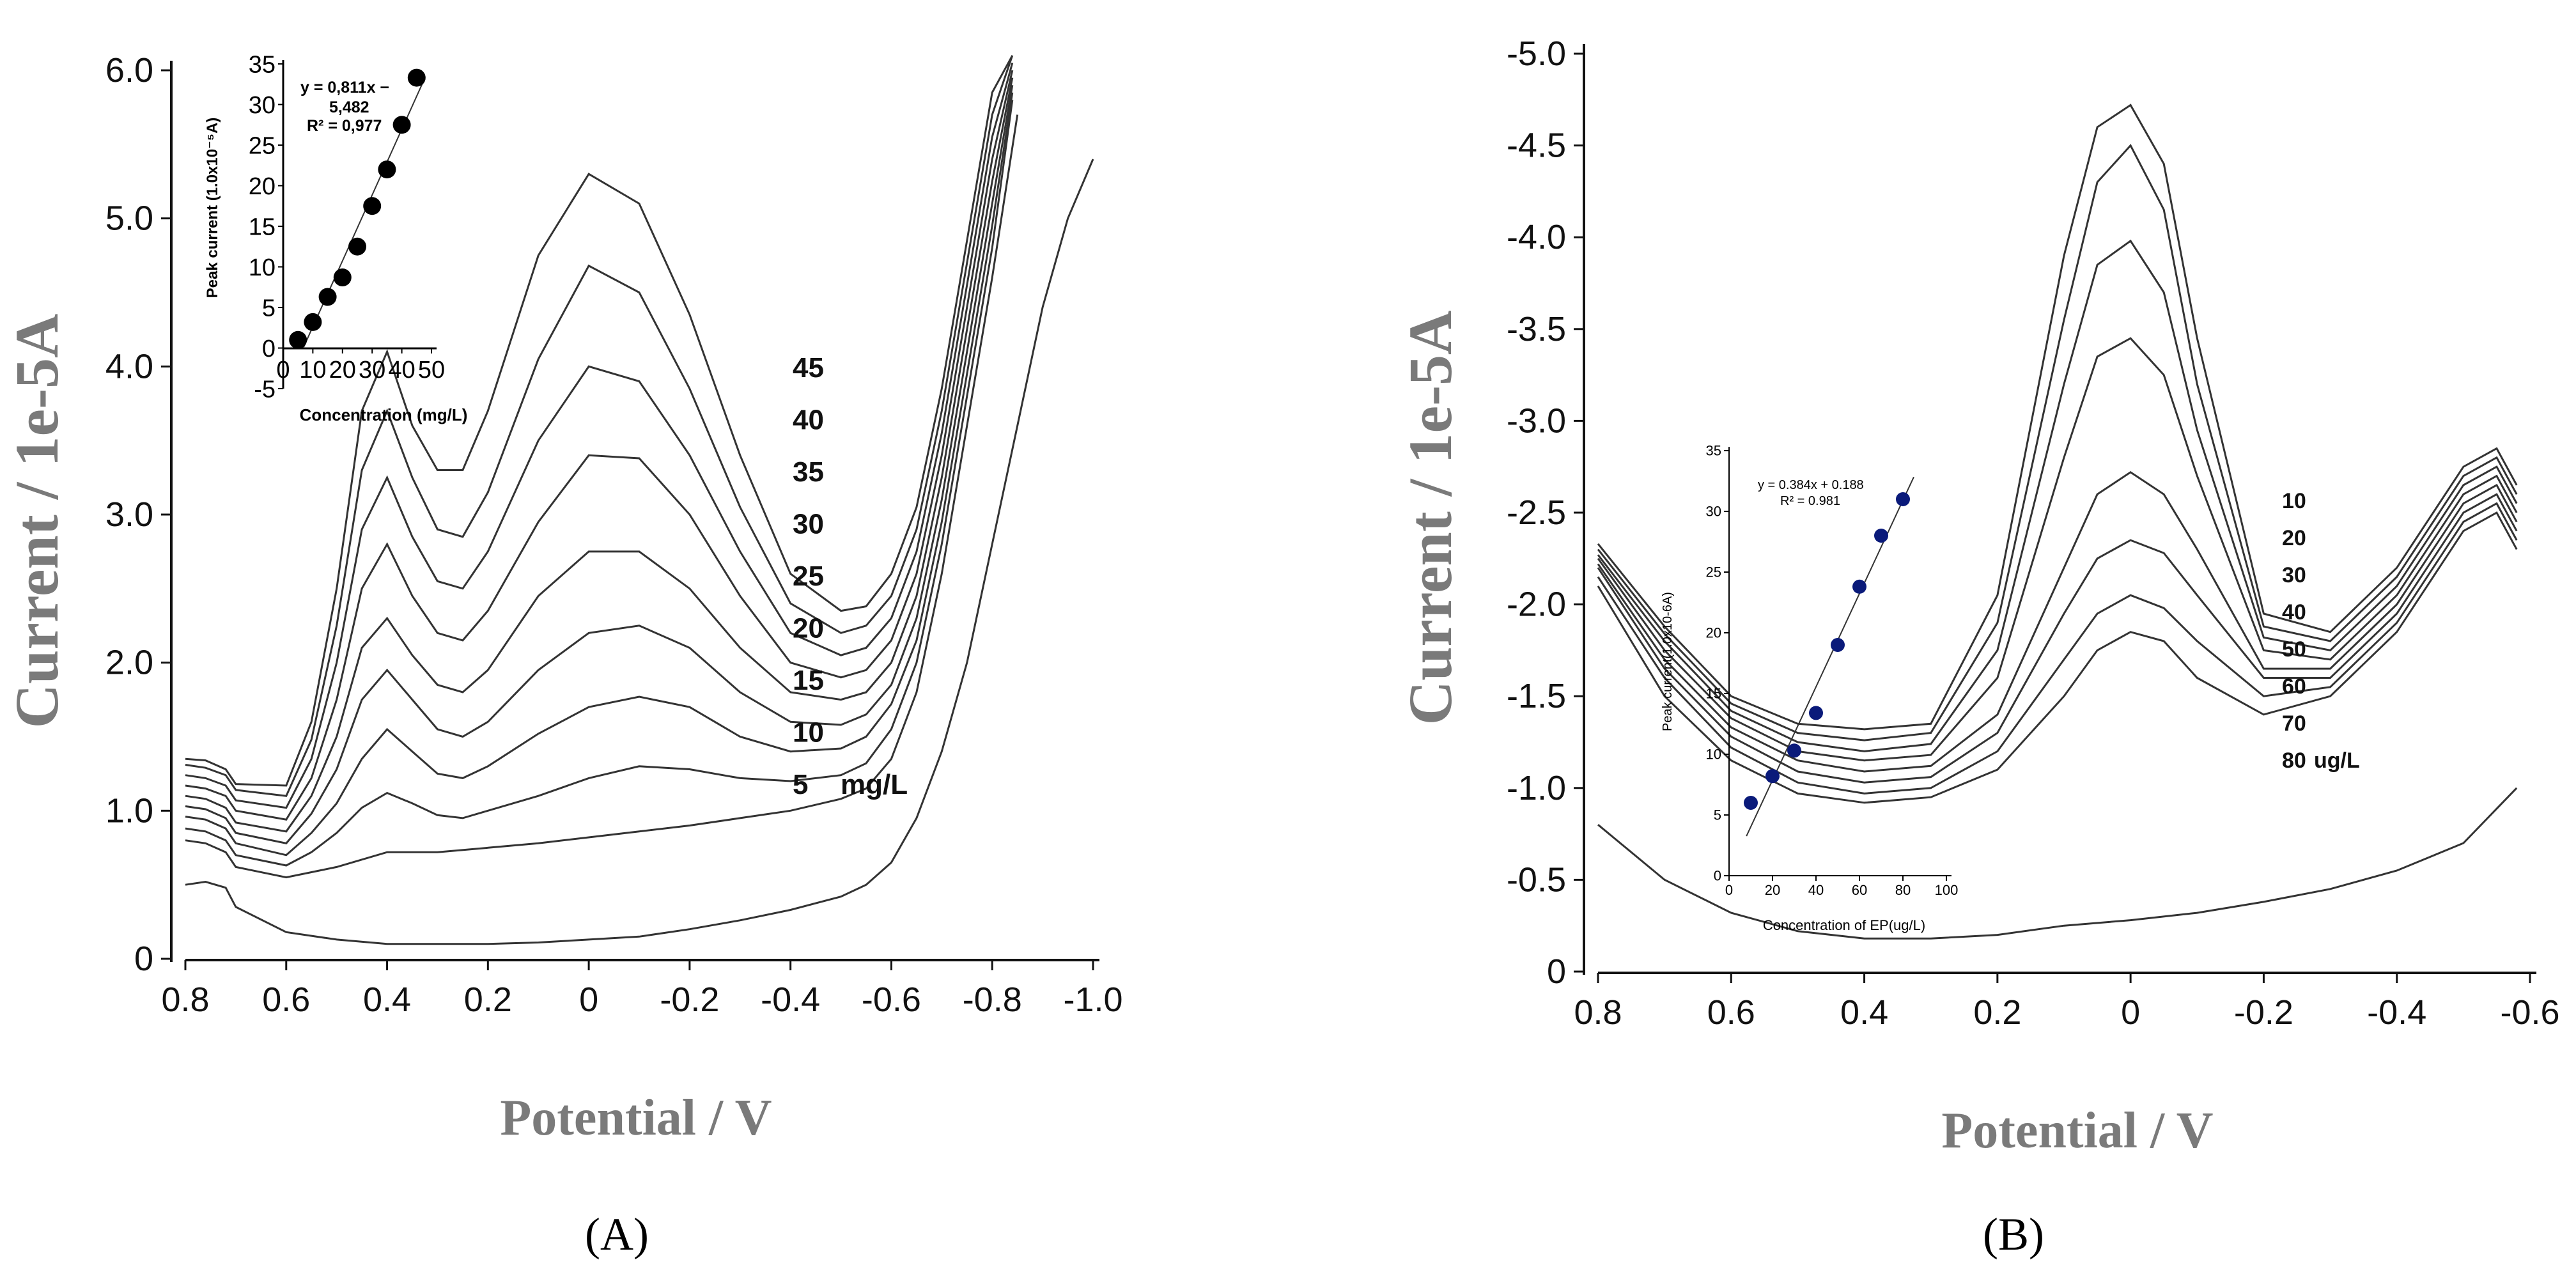 The image size is (2576, 1272). I want to click on panel-b-caption: (B), so click(2014, 1234).